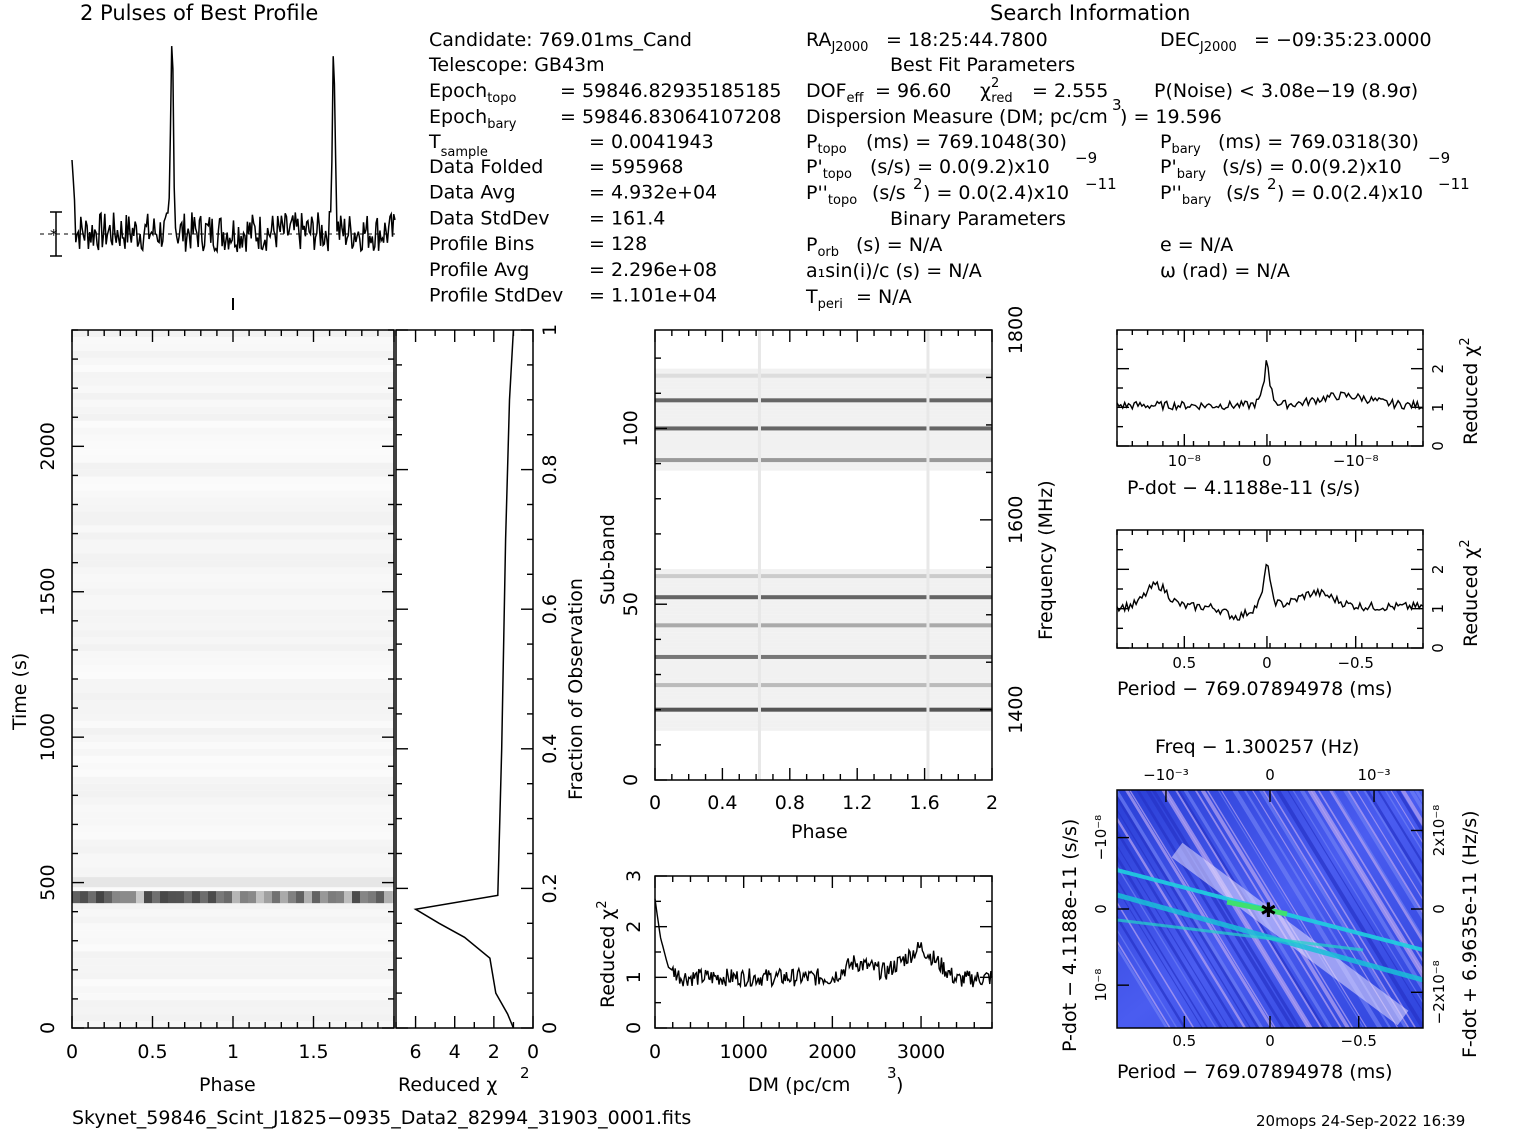  What do you see at coordinates (1270, 386) in the screenshot?
I see `pdot-chi-line` at bounding box center [1270, 386].